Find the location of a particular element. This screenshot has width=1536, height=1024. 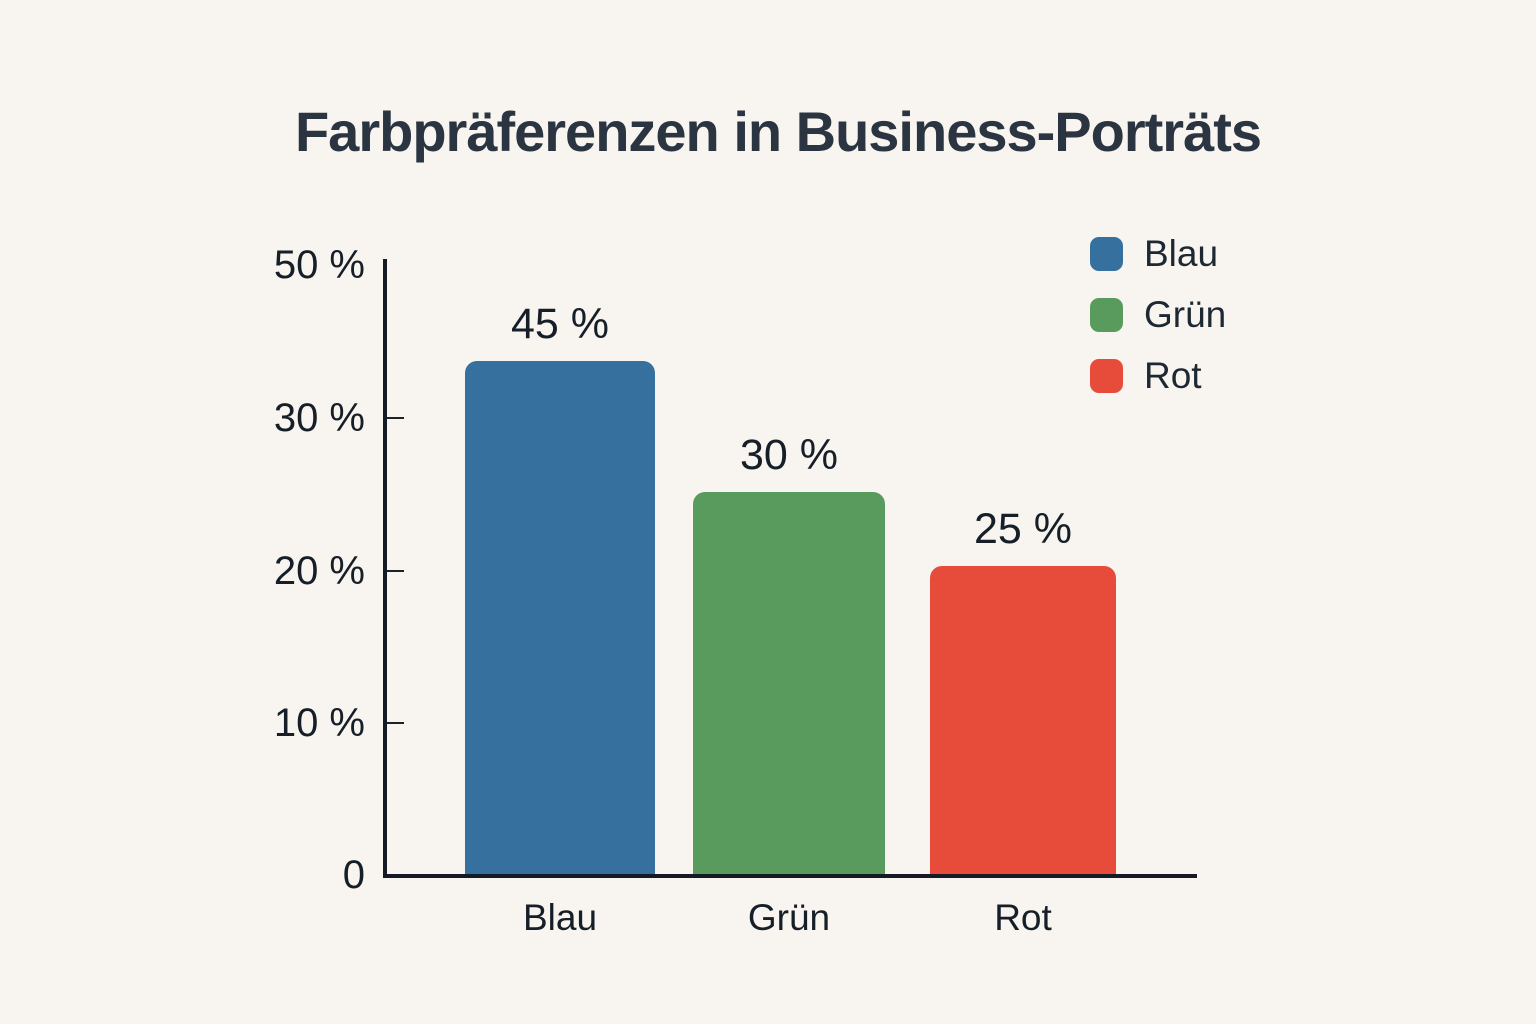

legend: Blau Grün Rot is located at coordinates (1158, 326).